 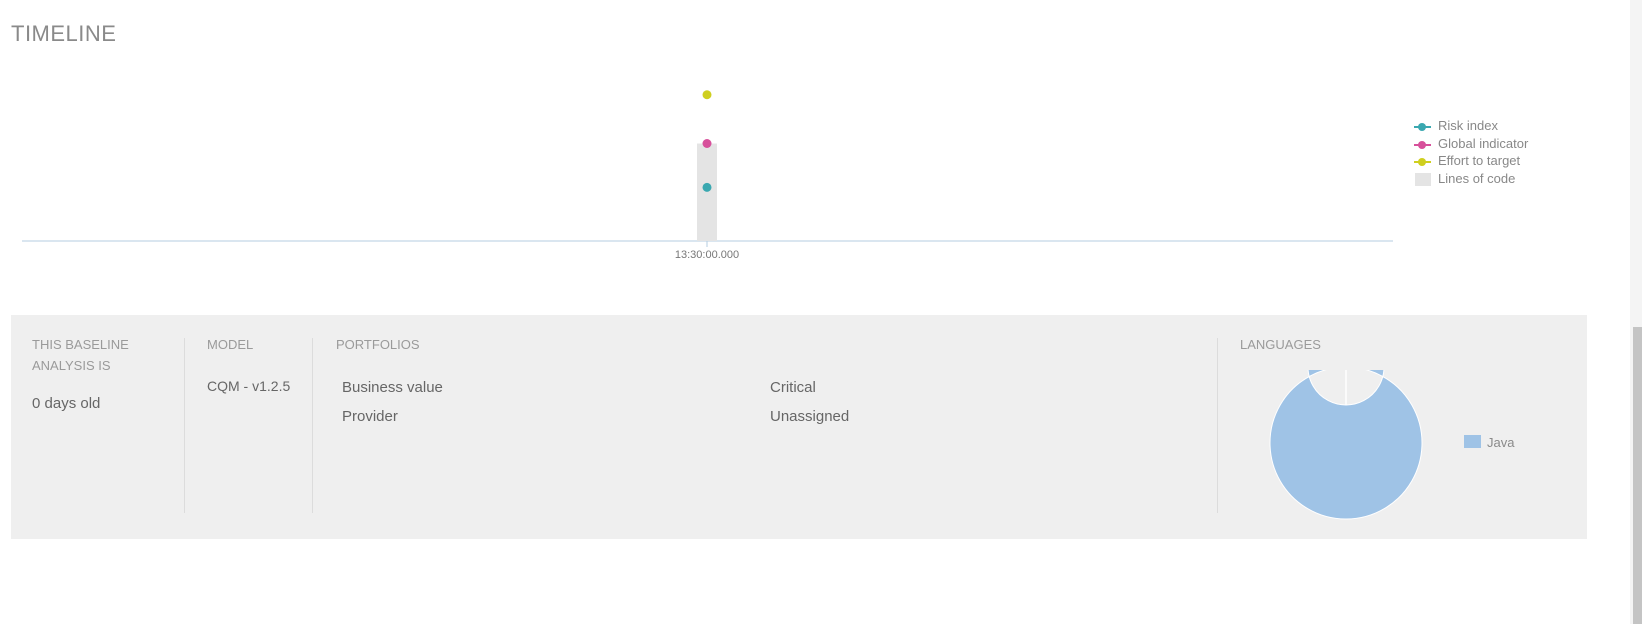 What do you see at coordinates (707, 95) in the screenshot?
I see `point-effort-to-target` at bounding box center [707, 95].